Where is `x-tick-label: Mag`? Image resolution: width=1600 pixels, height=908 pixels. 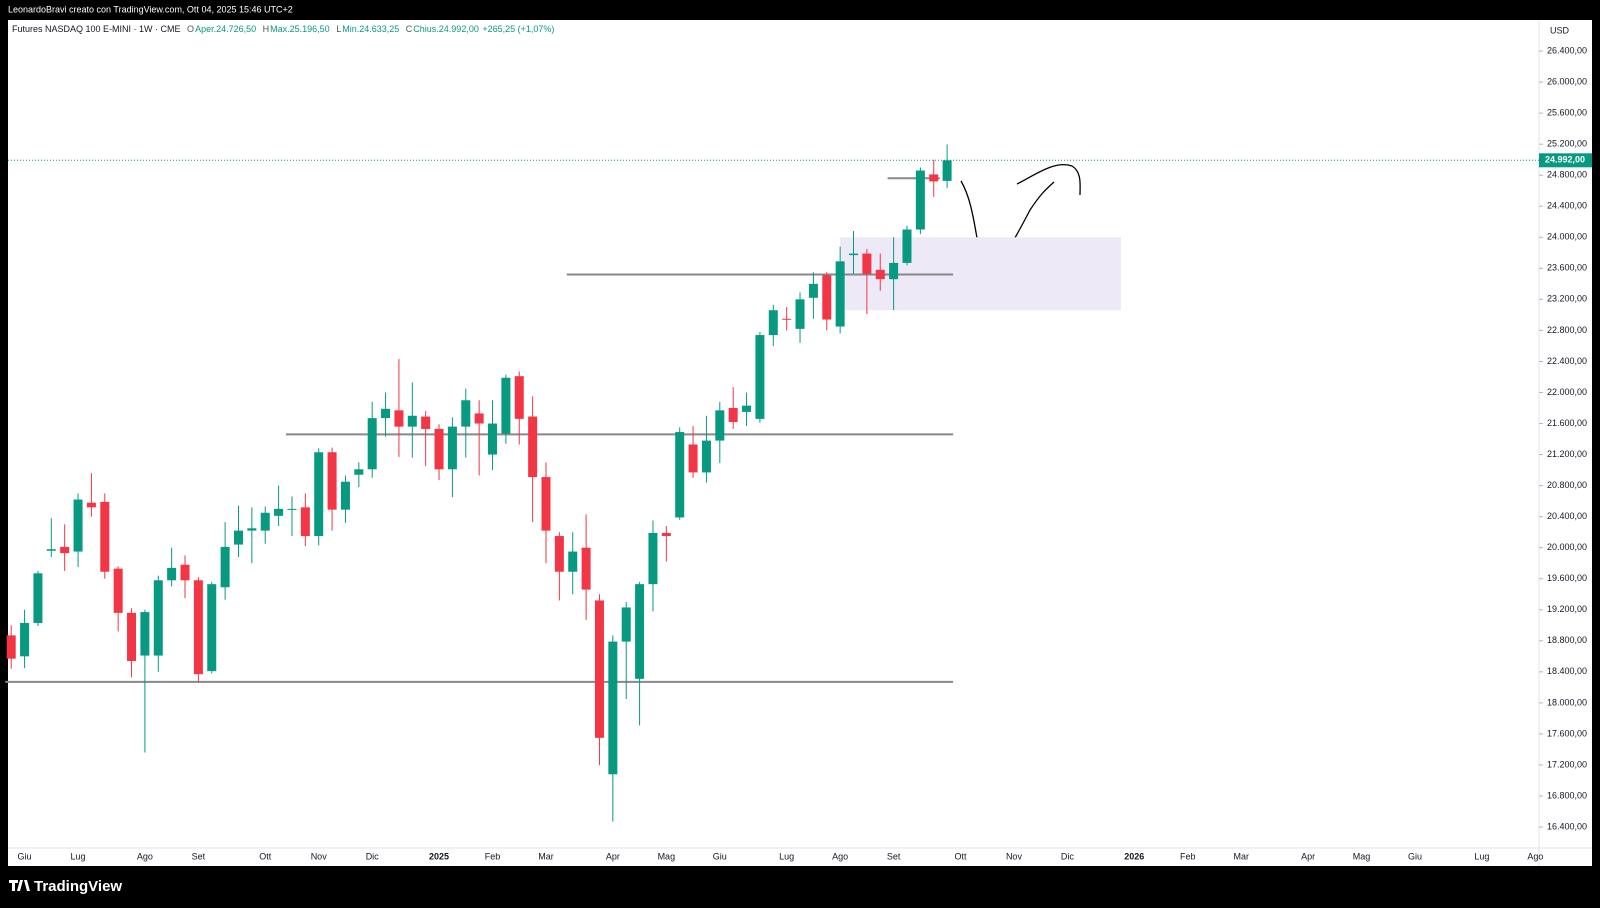 x-tick-label: Mag is located at coordinates (667, 856).